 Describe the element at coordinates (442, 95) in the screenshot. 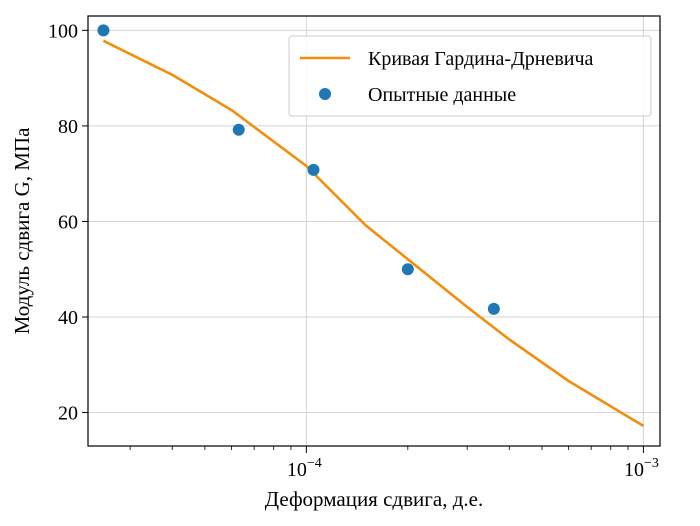

I see `legend-entry-data: Опытные данные` at that location.